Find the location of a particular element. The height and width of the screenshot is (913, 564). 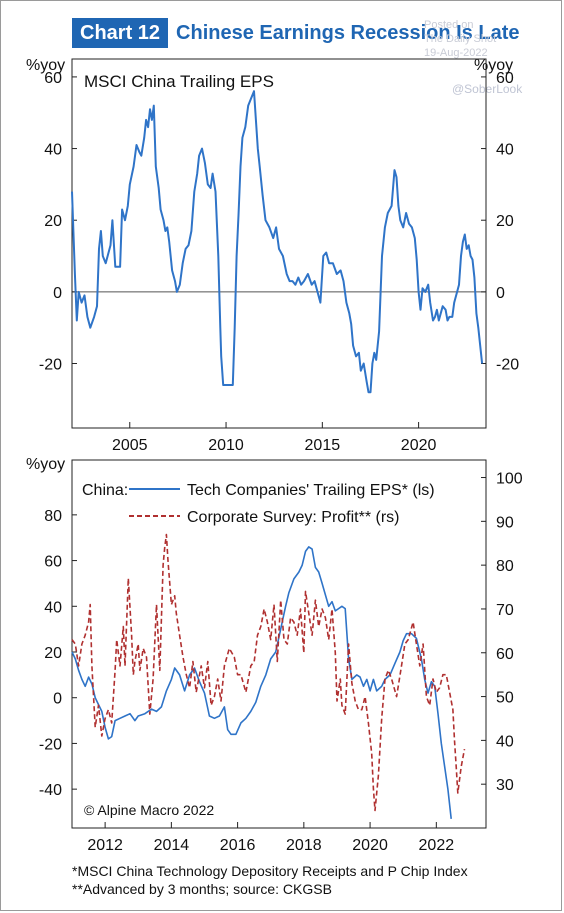

x-tick-label: 2012 is located at coordinates (105, 845).